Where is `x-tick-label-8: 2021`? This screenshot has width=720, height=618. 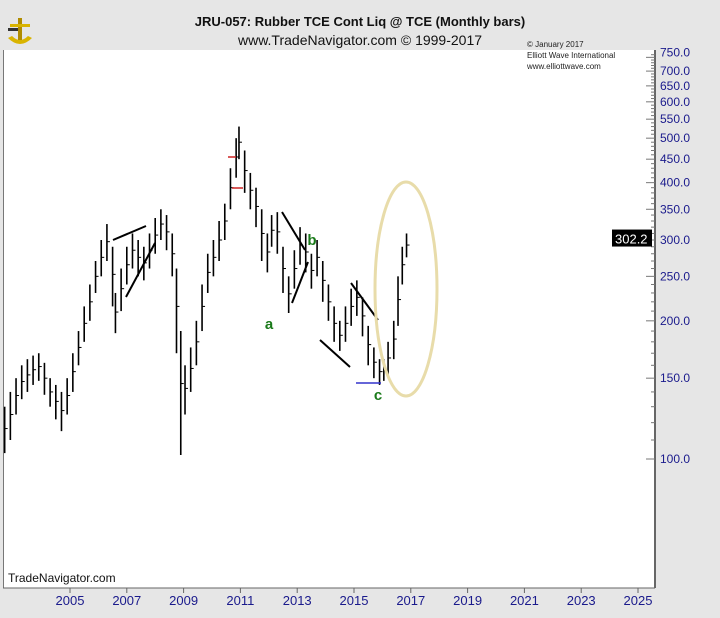 x-tick-label-8: 2021 is located at coordinates (524, 600).